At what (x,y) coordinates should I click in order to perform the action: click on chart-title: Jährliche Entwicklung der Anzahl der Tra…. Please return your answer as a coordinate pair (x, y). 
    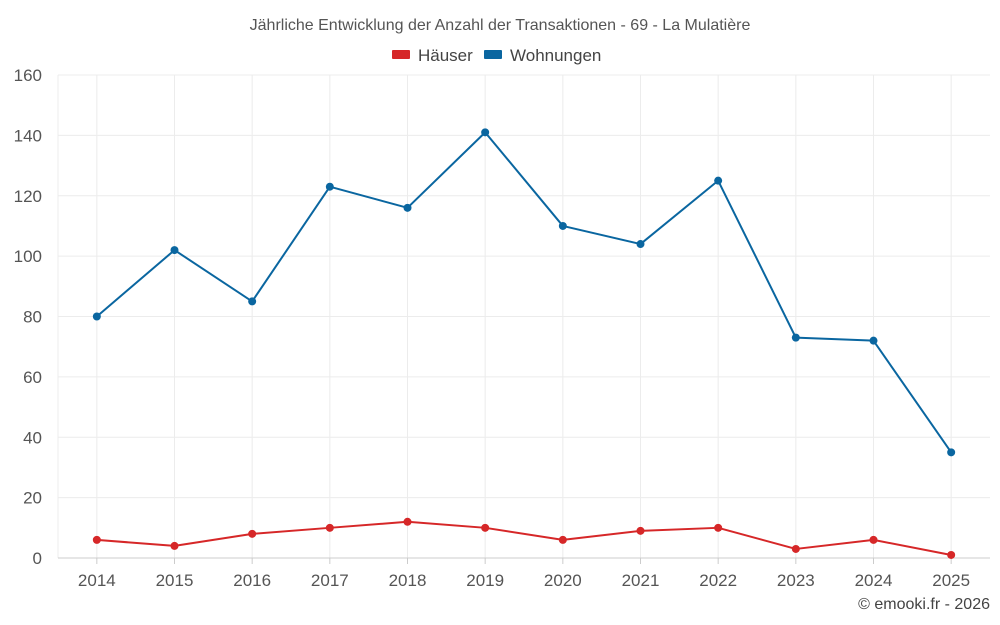
    Looking at the image, I should click on (500, 25).